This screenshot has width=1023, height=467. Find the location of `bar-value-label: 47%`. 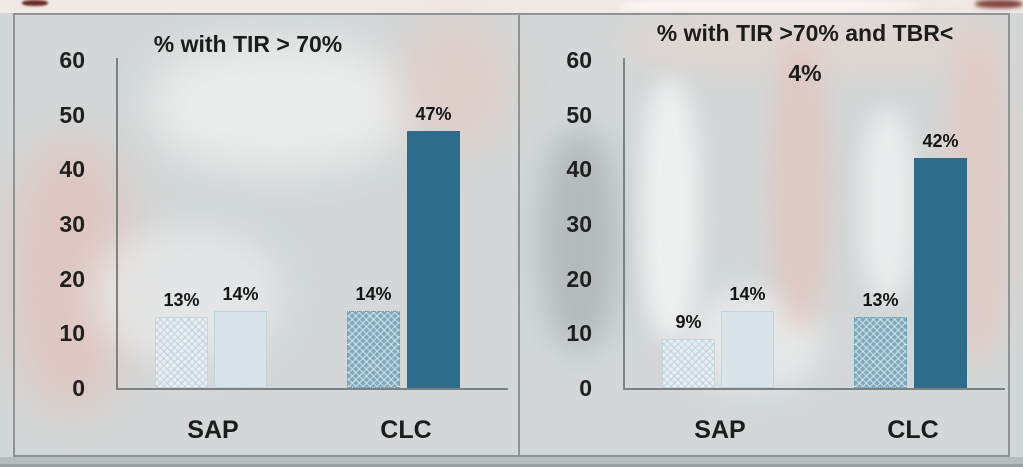

bar-value-label: 47% is located at coordinates (433, 114).